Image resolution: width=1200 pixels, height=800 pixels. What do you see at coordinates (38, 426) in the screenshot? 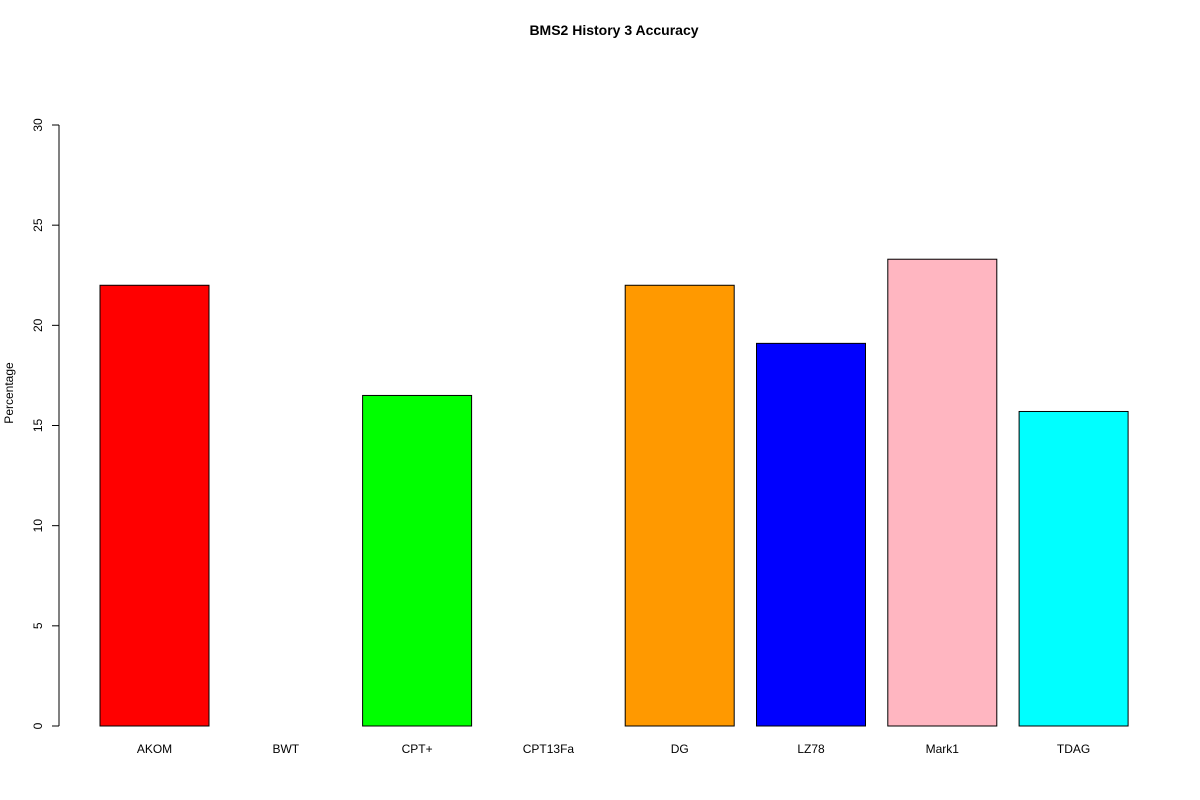
I see `y-tick-label: 15` at bounding box center [38, 426].